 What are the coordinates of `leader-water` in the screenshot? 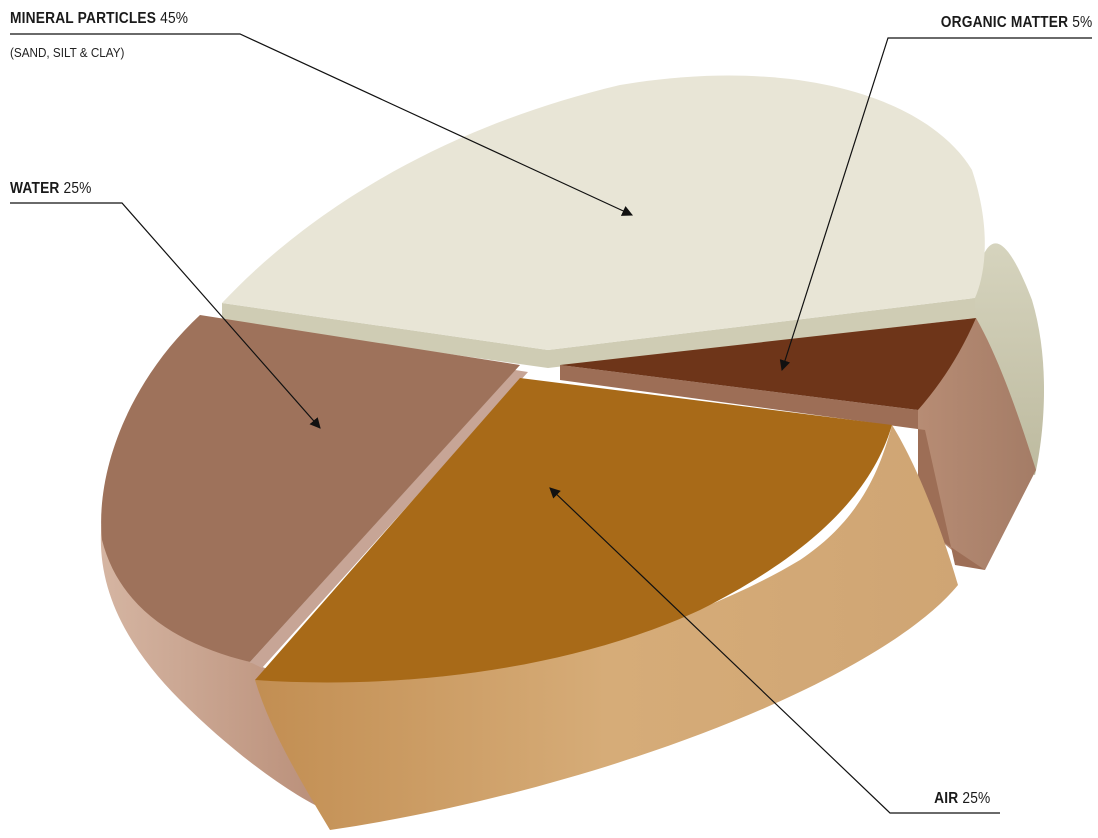 It's located at (165, 315).